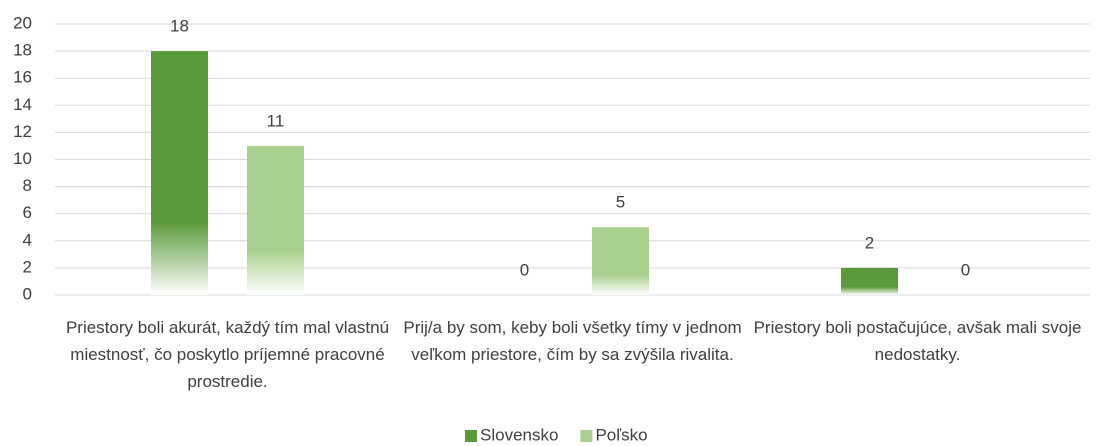 The height and width of the screenshot is (446, 1105). What do you see at coordinates (22, 158) in the screenshot?
I see `y-tick-label: 10` at bounding box center [22, 158].